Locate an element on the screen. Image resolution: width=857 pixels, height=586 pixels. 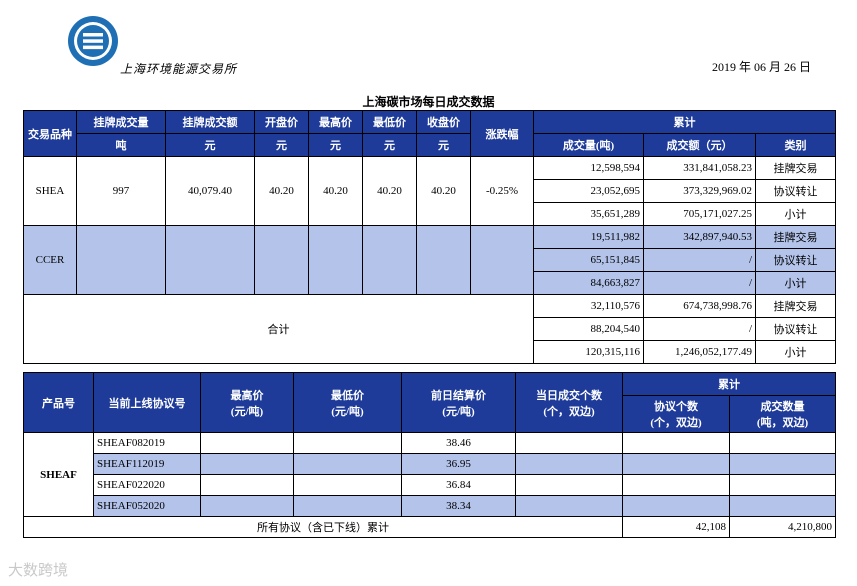
col-change: 涨跌幅 is located at coordinates (502, 133).